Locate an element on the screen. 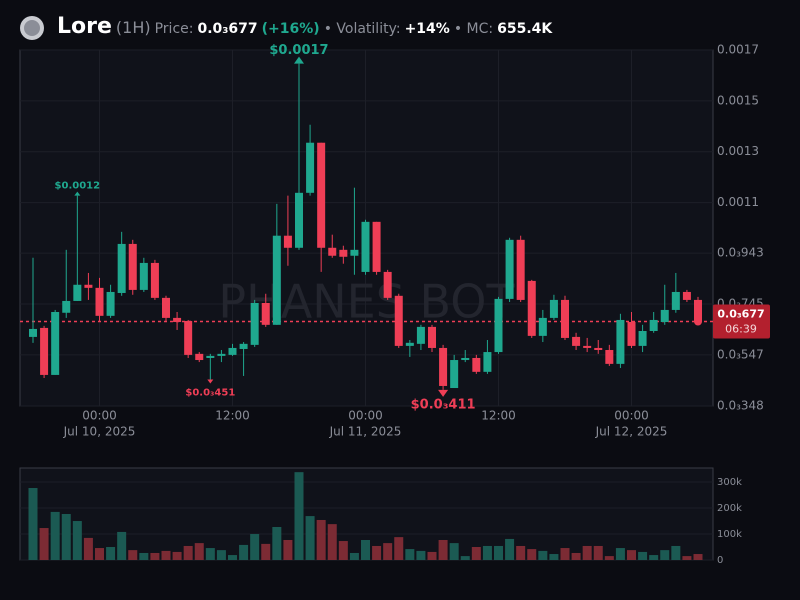 This screenshot has height=600, width=800. token: Lore is located at coordinates (84, 26).